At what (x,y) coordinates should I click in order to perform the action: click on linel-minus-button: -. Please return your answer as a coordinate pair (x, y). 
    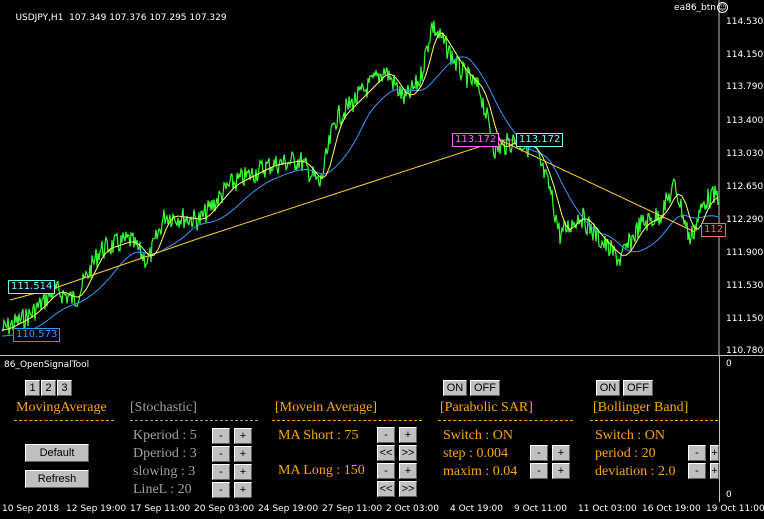
    Looking at the image, I should click on (221, 490).